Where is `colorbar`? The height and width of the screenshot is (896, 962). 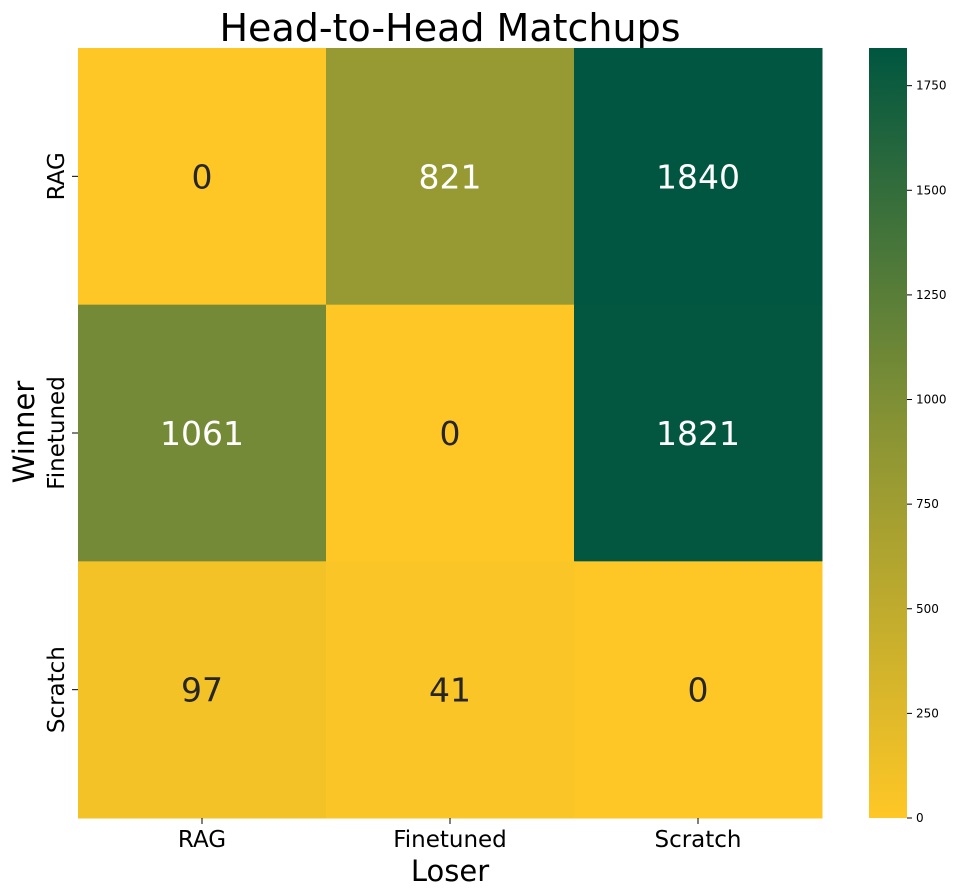 colorbar is located at coordinates (888, 433).